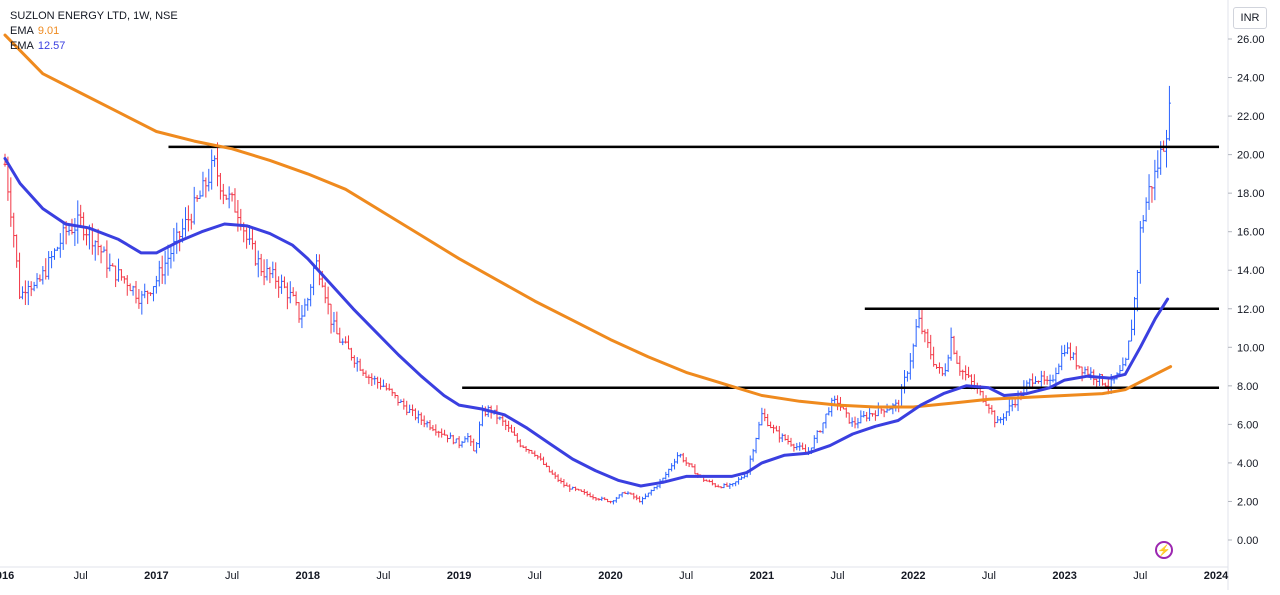 Image resolution: width=1280 pixels, height=595 pixels. I want to click on y-tick-label: 18.00, so click(1251, 194).